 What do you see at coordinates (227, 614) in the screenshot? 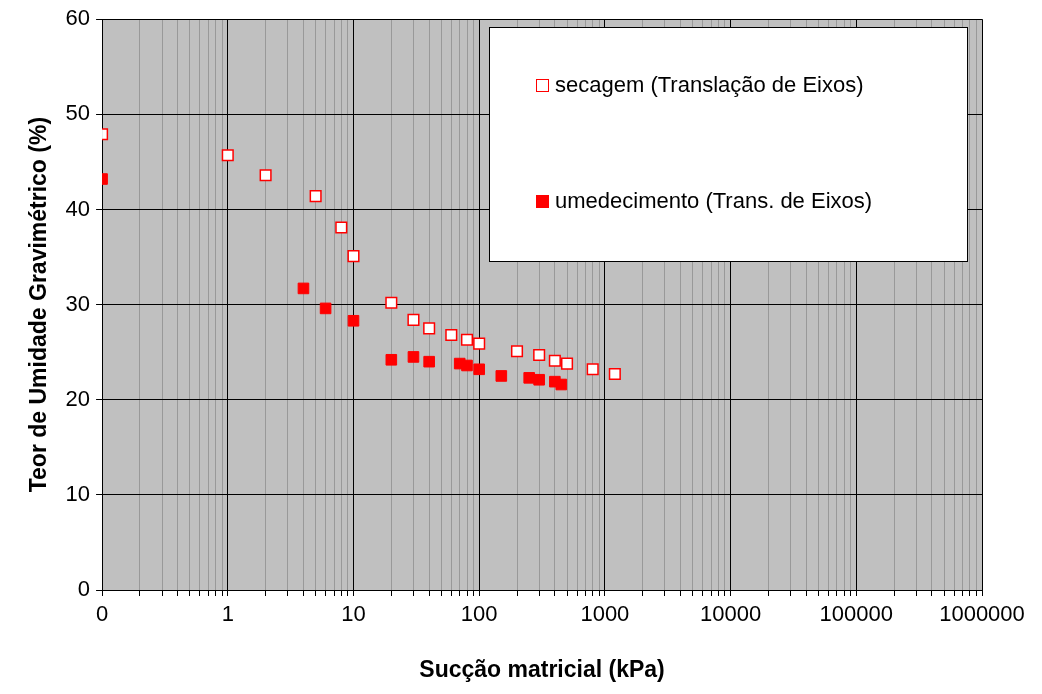
I see `x-tick-label: 1` at bounding box center [227, 614].